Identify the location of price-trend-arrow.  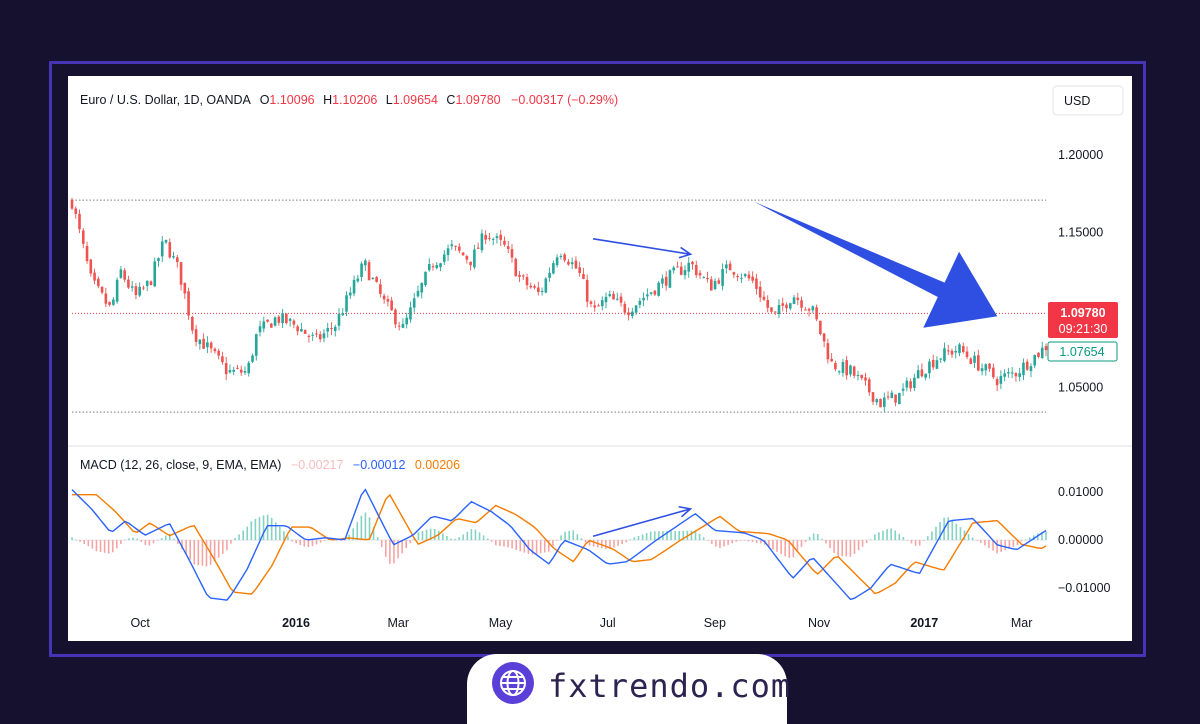
(642, 248).